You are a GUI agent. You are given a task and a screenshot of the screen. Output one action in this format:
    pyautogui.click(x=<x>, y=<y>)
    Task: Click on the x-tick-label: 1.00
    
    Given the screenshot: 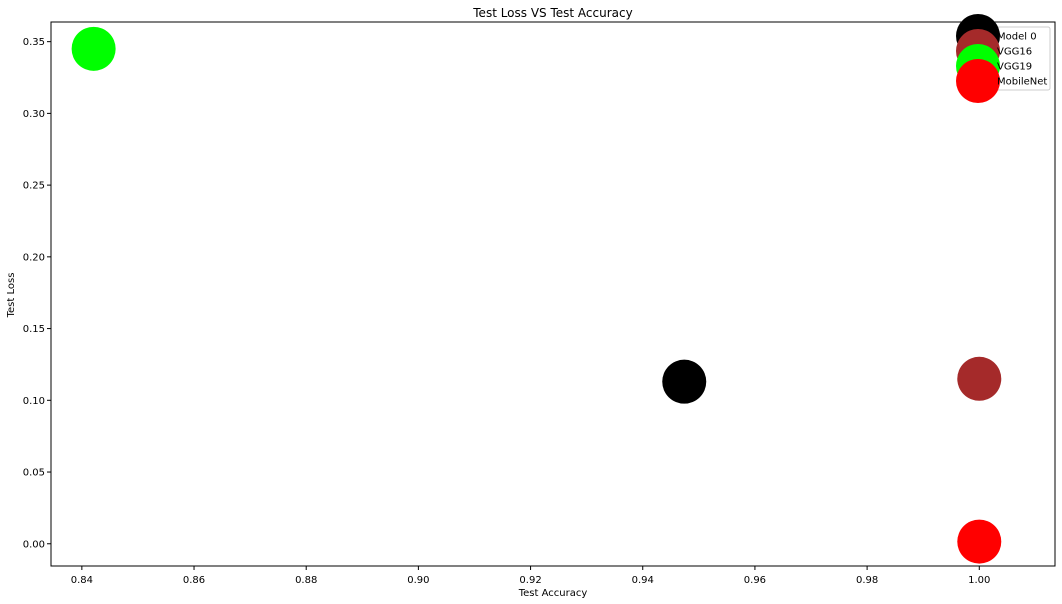 What is the action you would take?
    pyautogui.click(x=979, y=580)
    